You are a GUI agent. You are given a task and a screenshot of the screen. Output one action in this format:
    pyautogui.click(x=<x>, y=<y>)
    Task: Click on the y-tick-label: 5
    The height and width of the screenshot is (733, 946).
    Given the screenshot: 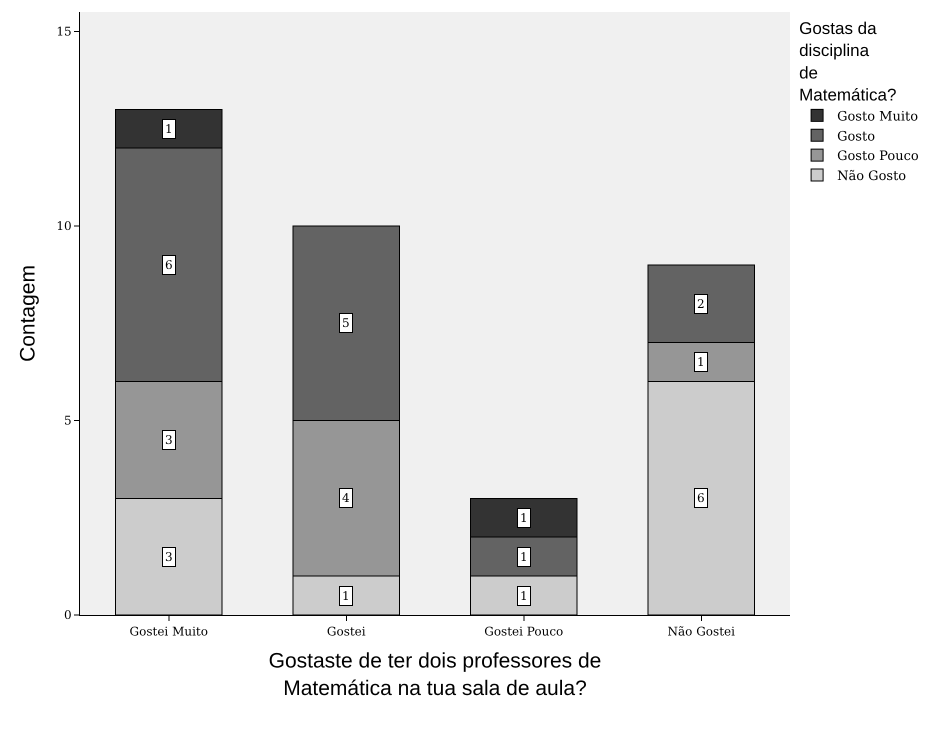 What is the action you would take?
    pyautogui.click(x=68, y=421)
    